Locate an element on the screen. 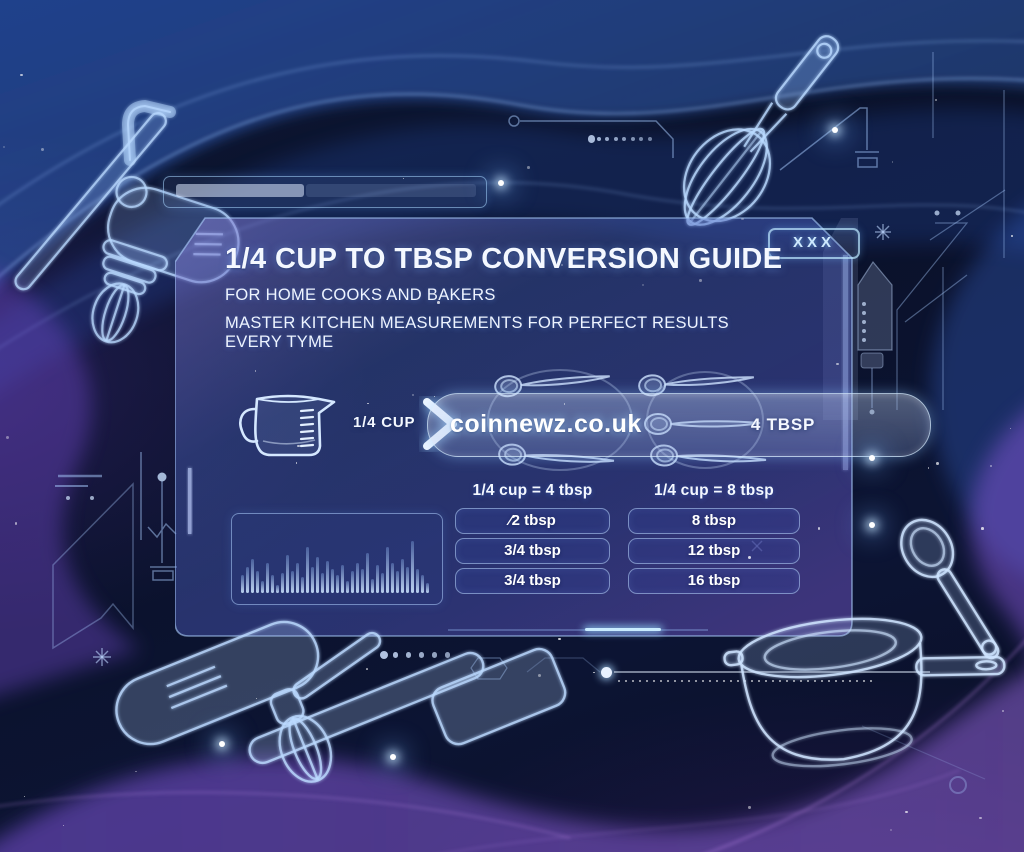 The height and width of the screenshot is (852, 1024). equalizer-bars is located at coordinates (337, 558).